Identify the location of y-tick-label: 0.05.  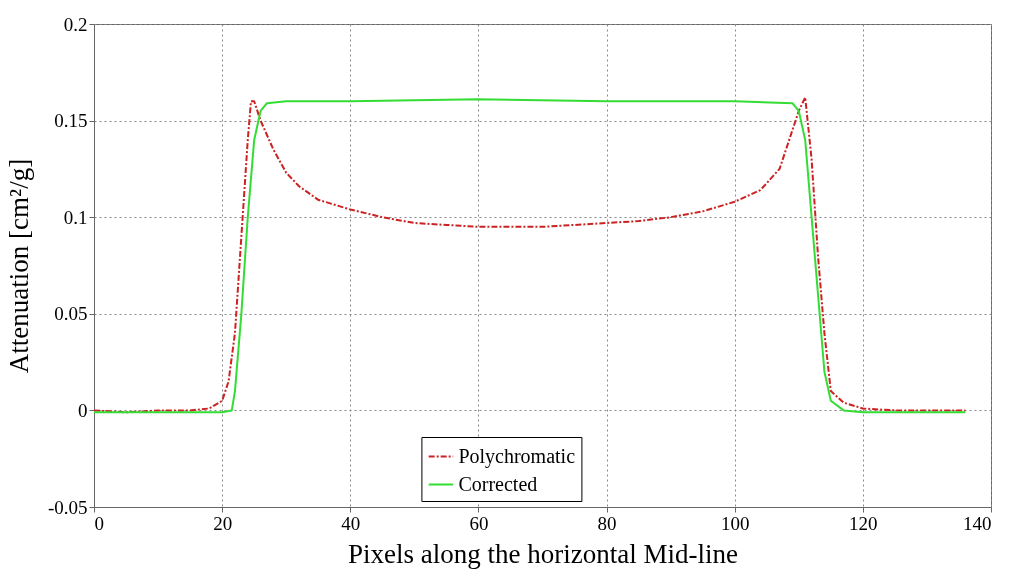
(71, 314).